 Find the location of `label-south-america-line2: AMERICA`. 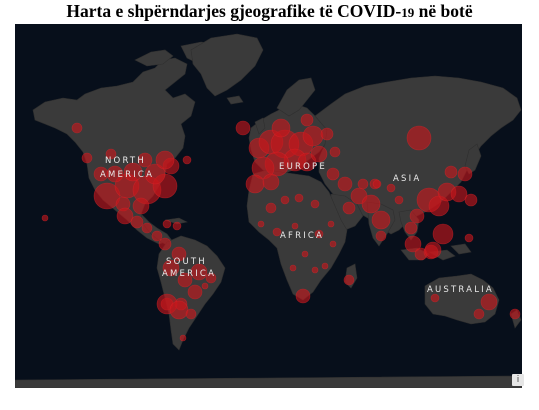

label-south-america-line2: AMERICA is located at coordinates (189, 274).